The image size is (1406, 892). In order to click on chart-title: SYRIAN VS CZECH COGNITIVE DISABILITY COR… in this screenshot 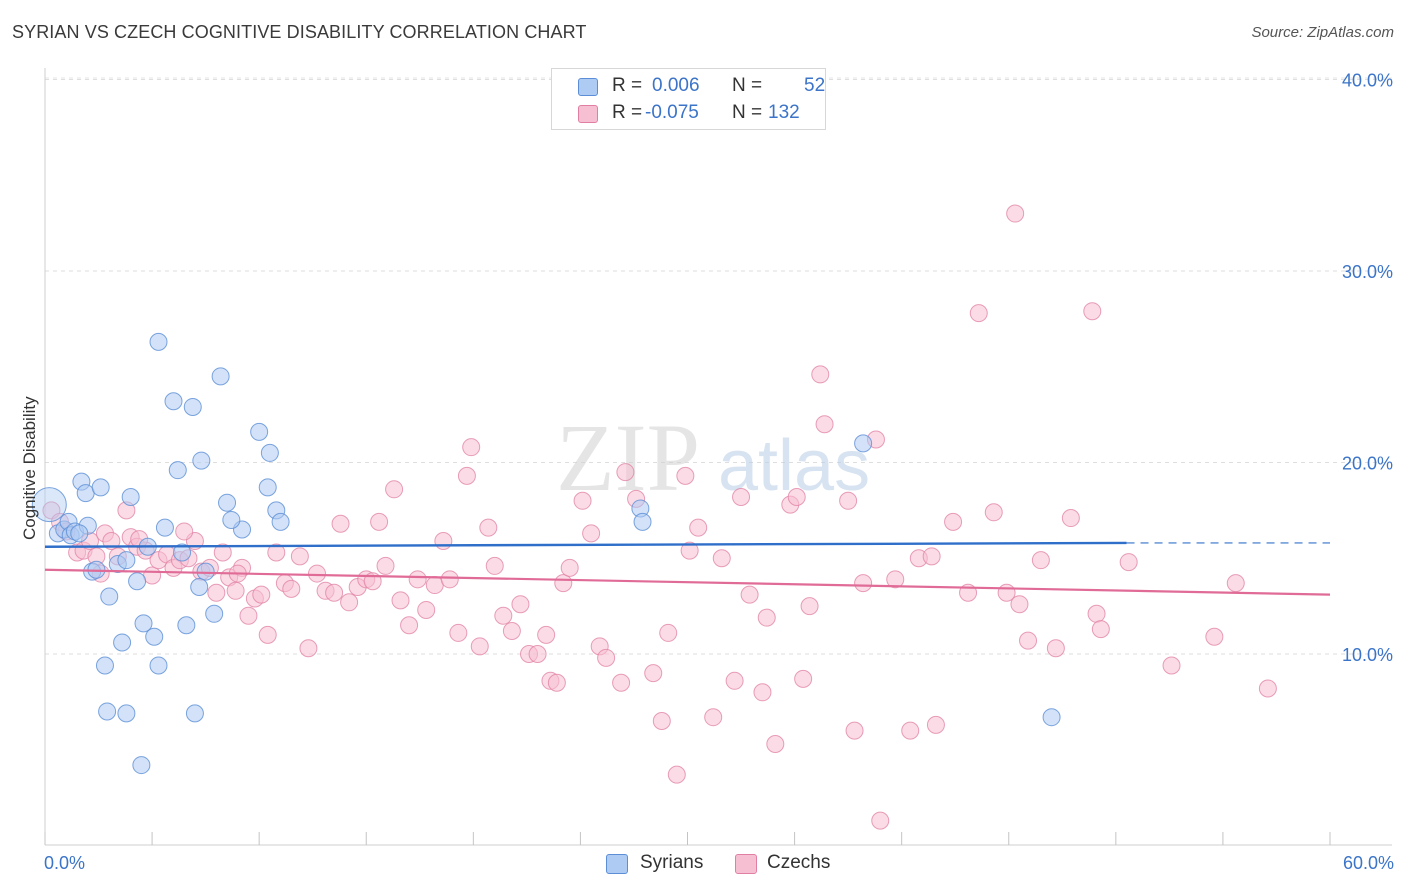, I will do `click(299, 32)`.